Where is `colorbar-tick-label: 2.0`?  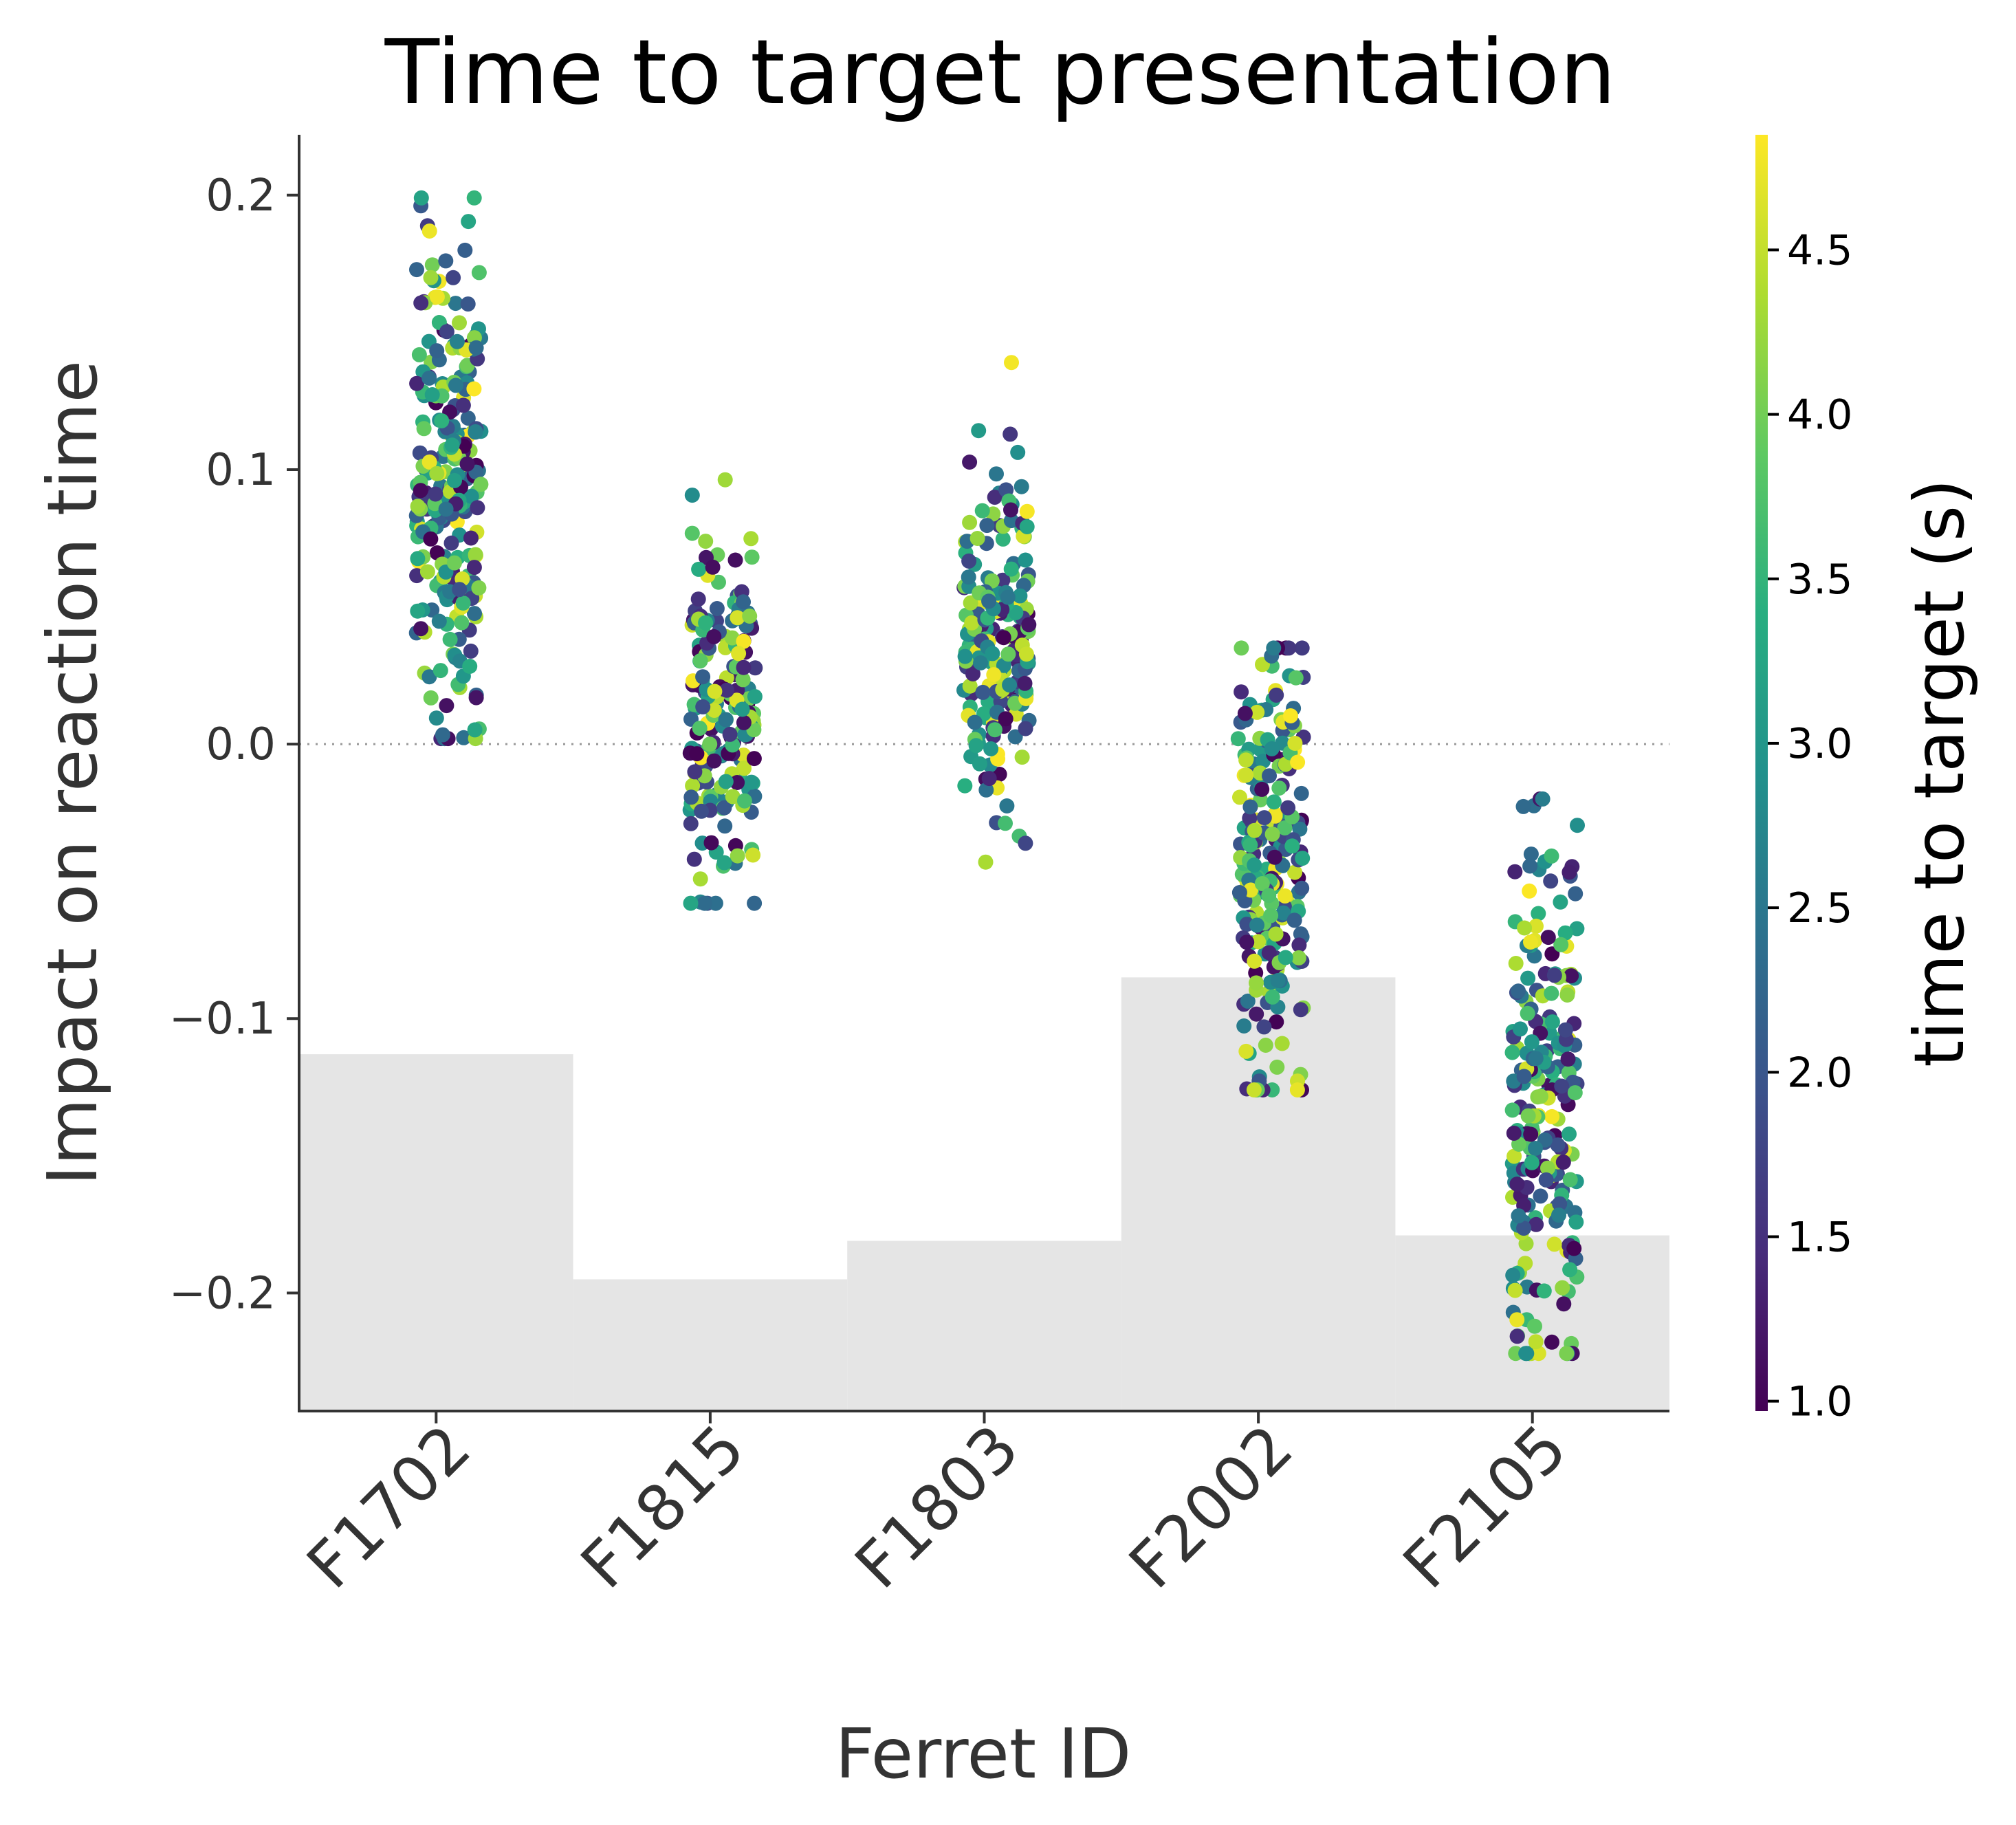 colorbar-tick-label: 2.0 is located at coordinates (1820, 1073).